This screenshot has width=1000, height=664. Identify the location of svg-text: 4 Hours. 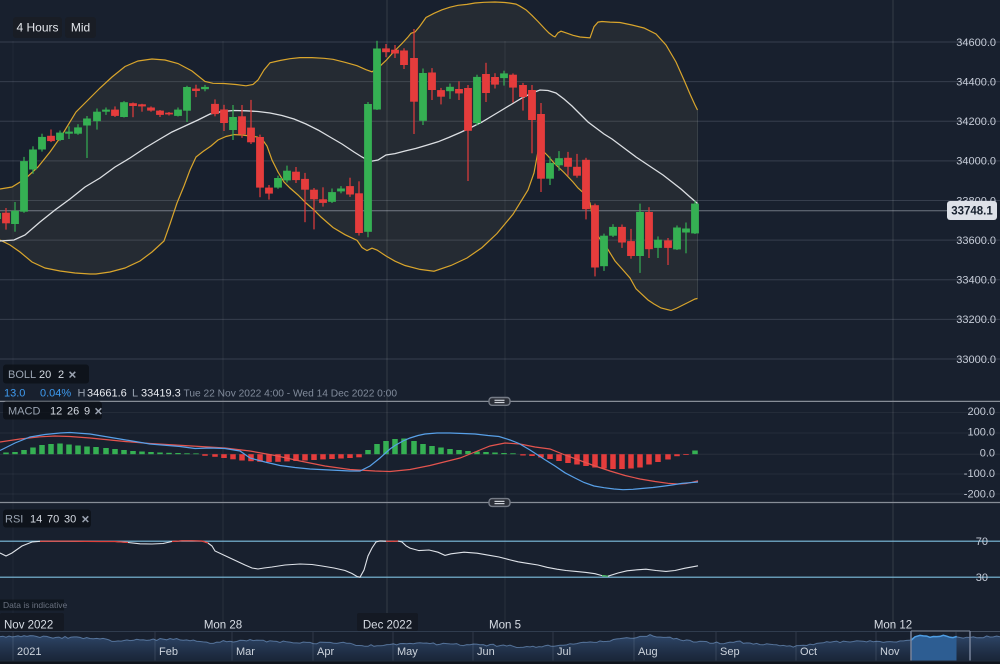
(37, 28).